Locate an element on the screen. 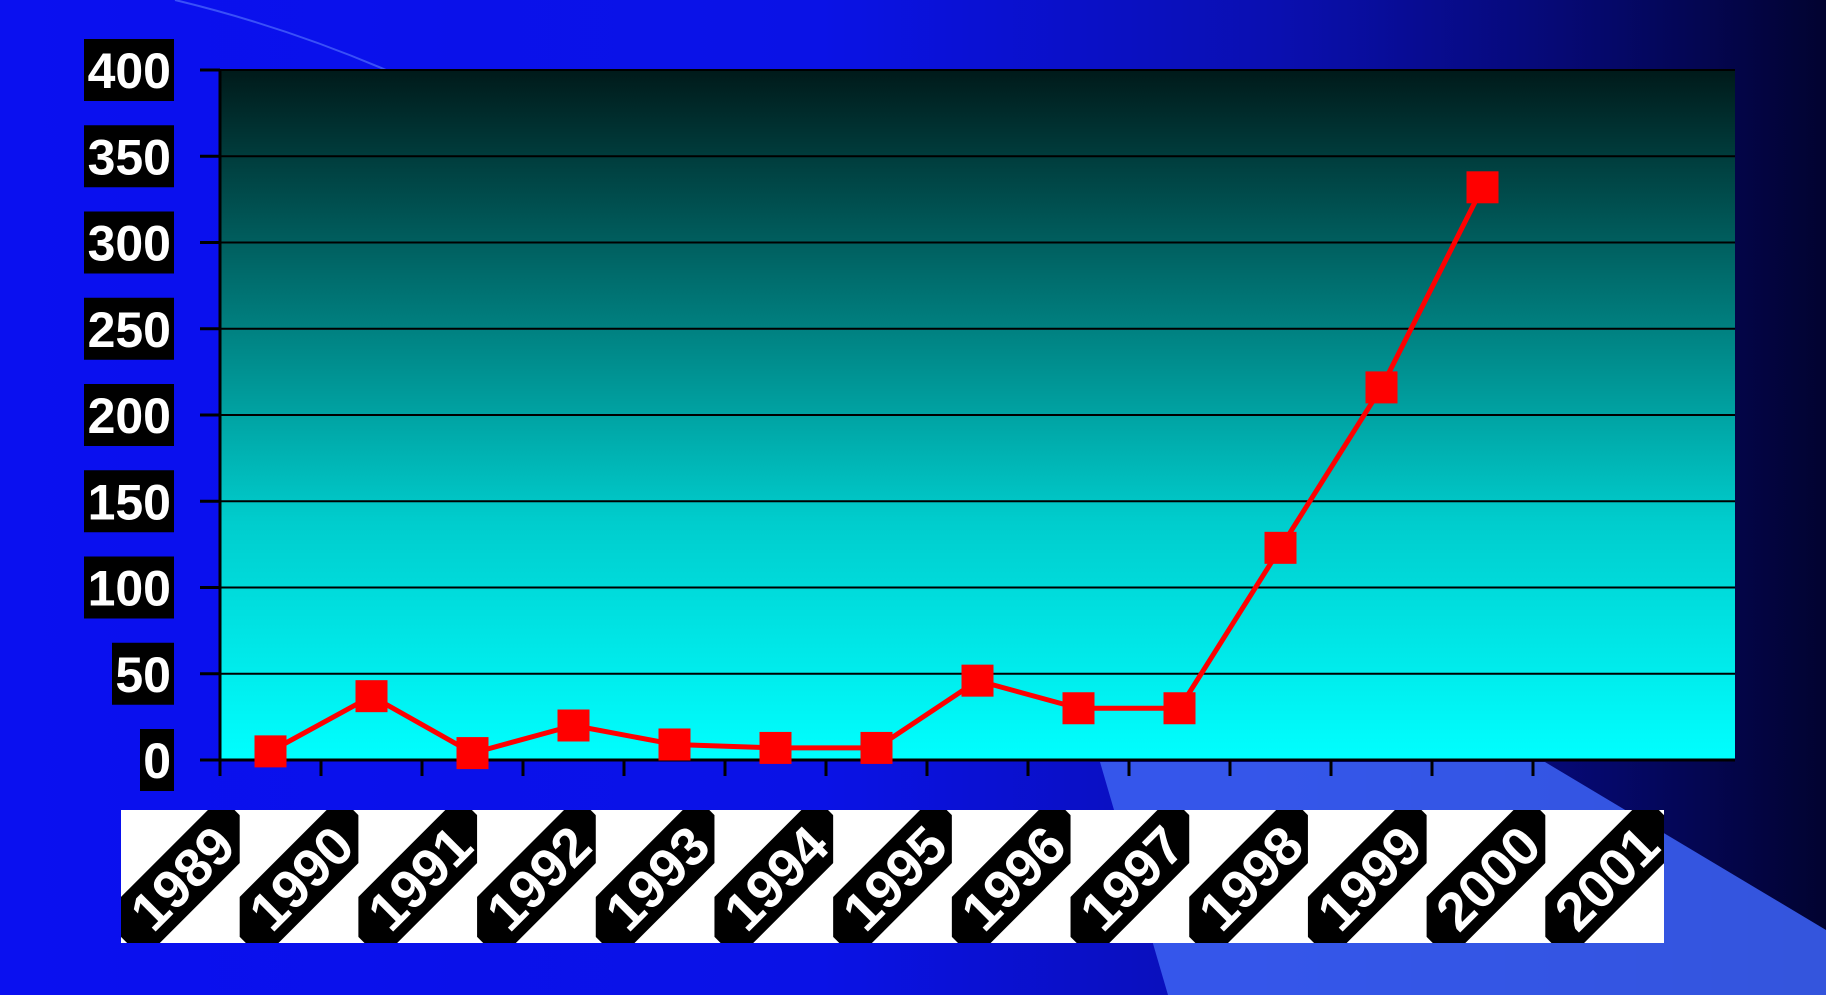 This screenshot has height=995, width=1826. y-tick-label: 250 is located at coordinates (129, 330).